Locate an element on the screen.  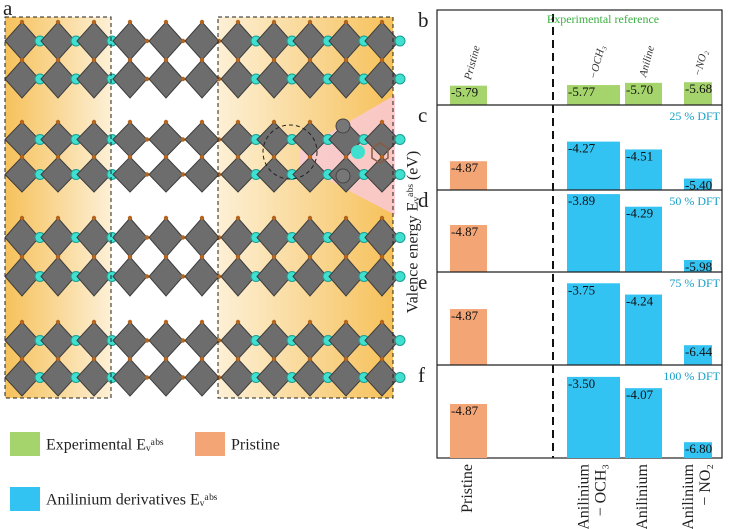
x-category-label: Pristine is located at coordinates (467, 488).